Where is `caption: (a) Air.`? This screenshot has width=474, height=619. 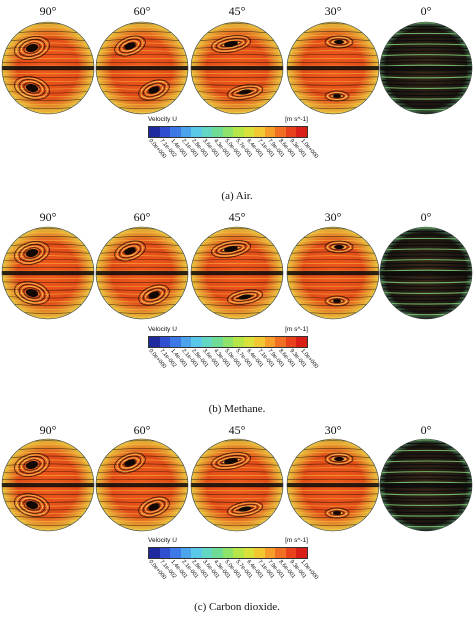 caption: (a) Air. is located at coordinates (237, 196).